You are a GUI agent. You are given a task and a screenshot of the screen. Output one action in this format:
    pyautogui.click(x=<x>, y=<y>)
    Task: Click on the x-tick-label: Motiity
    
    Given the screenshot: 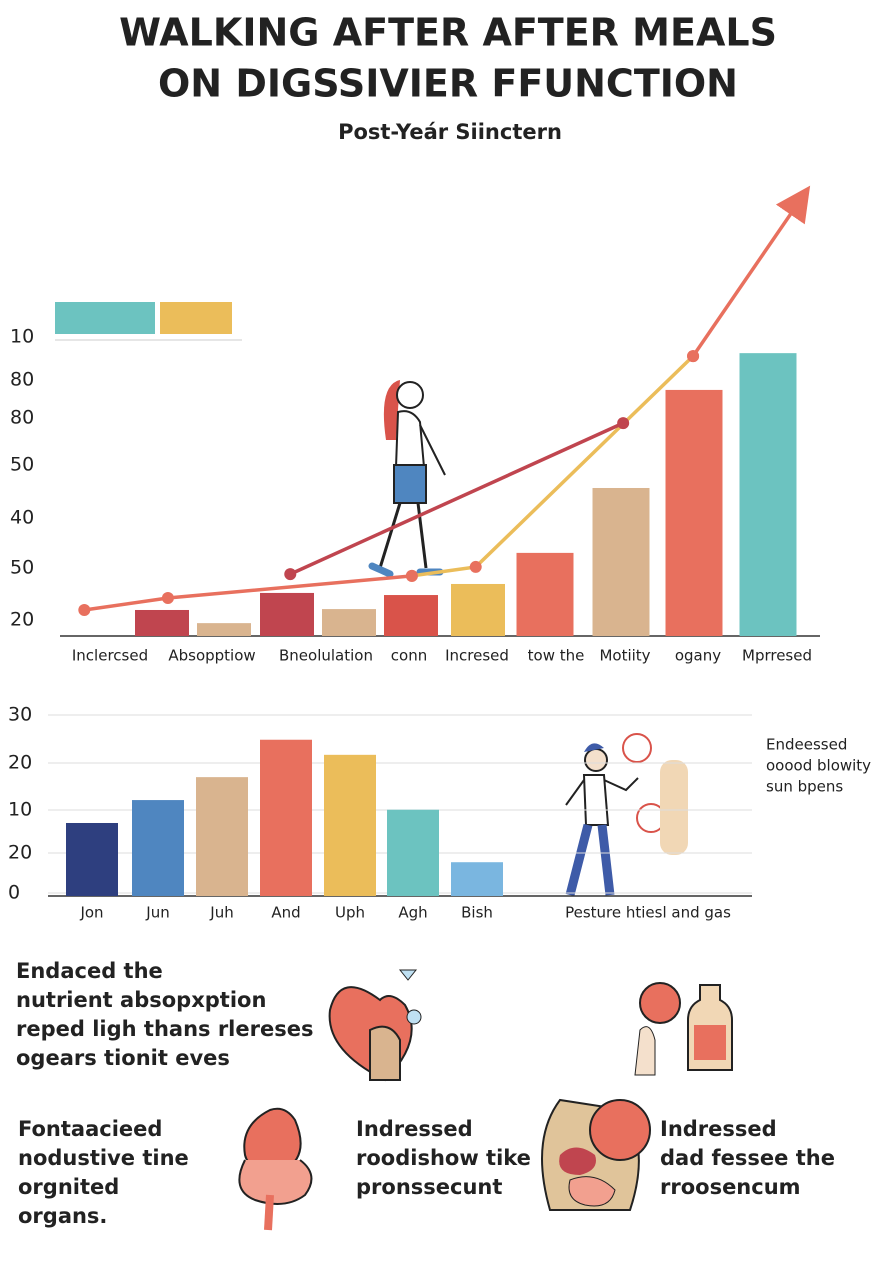 What is the action you would take?
    pyautogui.click(x=624, y=656)
    